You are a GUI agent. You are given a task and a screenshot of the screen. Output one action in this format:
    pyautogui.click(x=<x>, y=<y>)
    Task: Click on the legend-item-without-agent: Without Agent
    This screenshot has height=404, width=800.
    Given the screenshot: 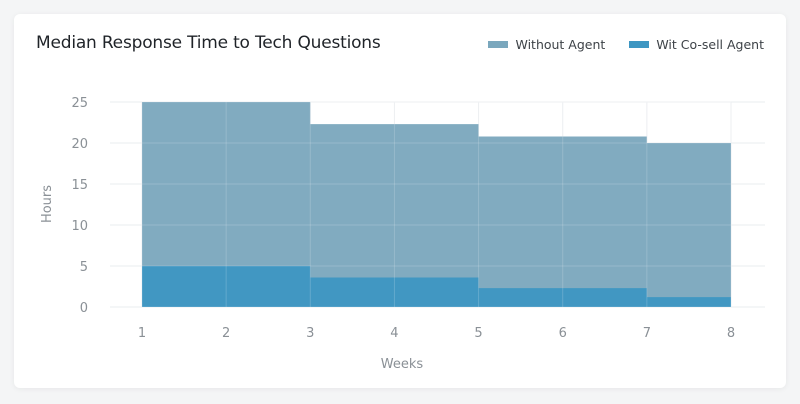 What is the action you would take?
    pyautogui.click(x=546, y=44)
    